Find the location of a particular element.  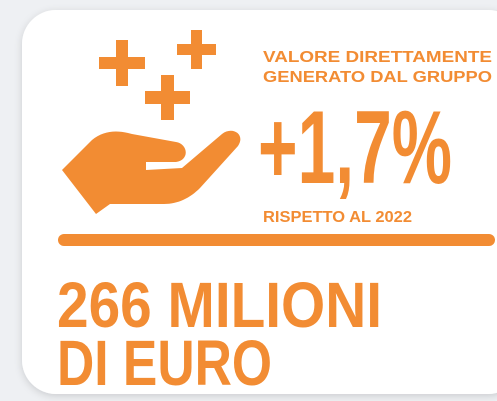

change-value: +1,7% is located at coordinates (355, 148).